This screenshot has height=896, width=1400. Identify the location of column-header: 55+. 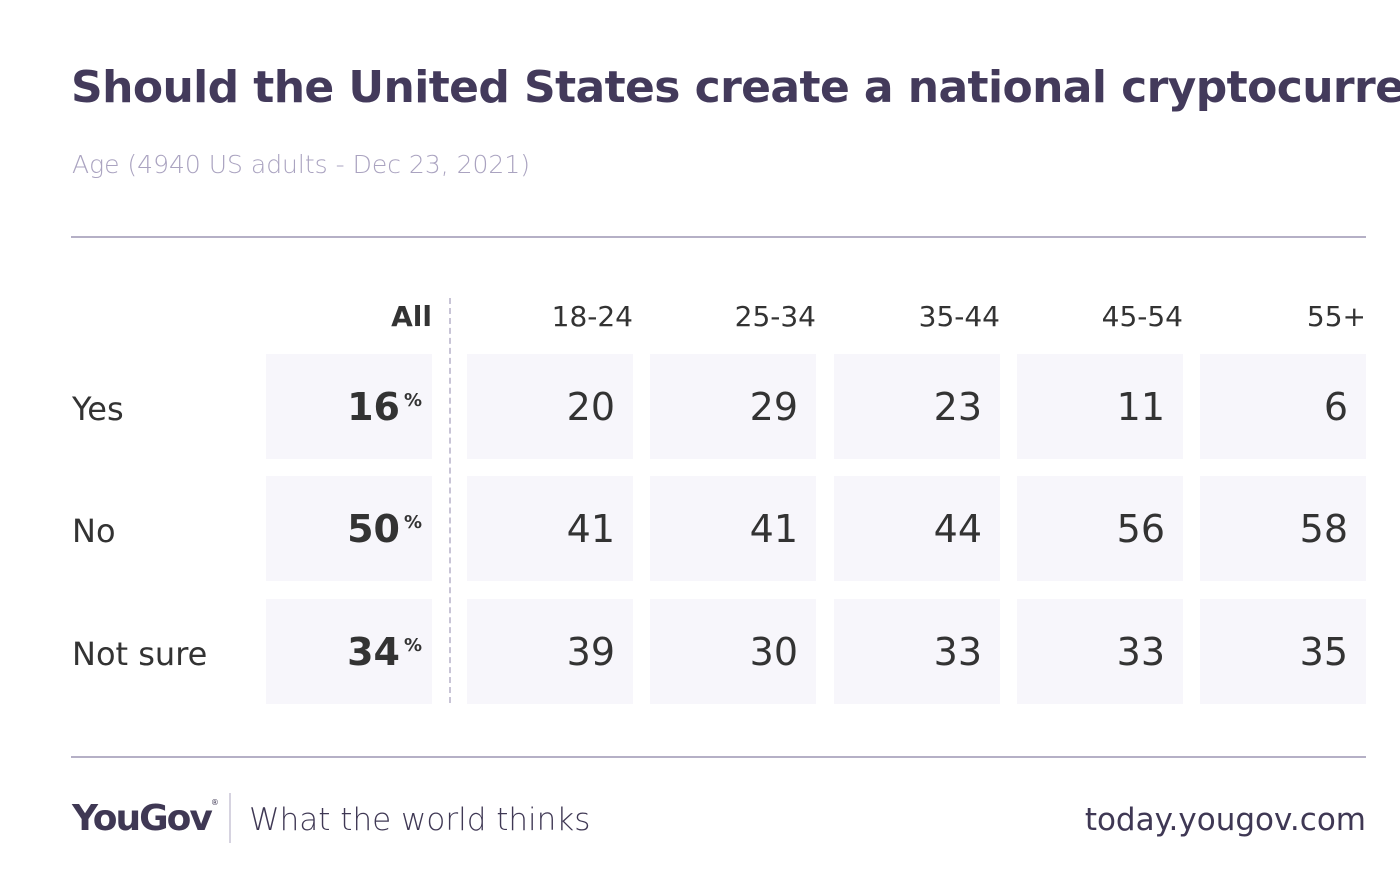
(1336, 316).